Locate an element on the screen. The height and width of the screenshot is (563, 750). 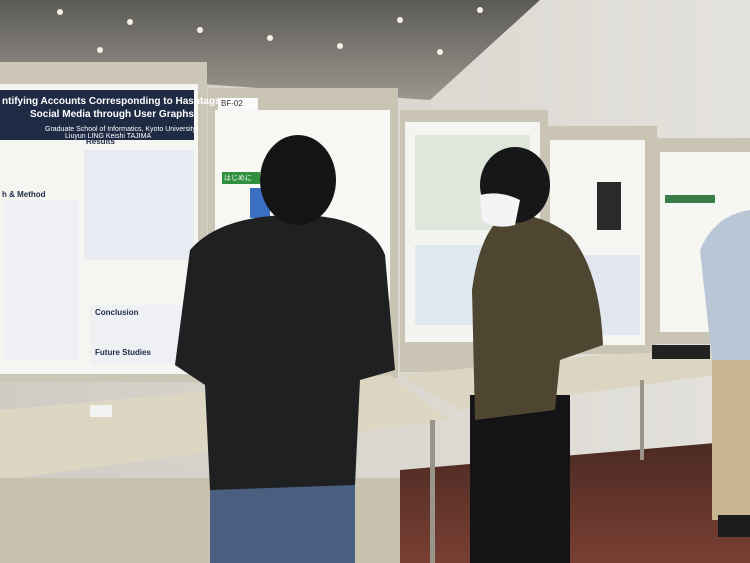
poster-authors: Liuyun LING Keishi TAJIMA is located at coordinates (108, 136).